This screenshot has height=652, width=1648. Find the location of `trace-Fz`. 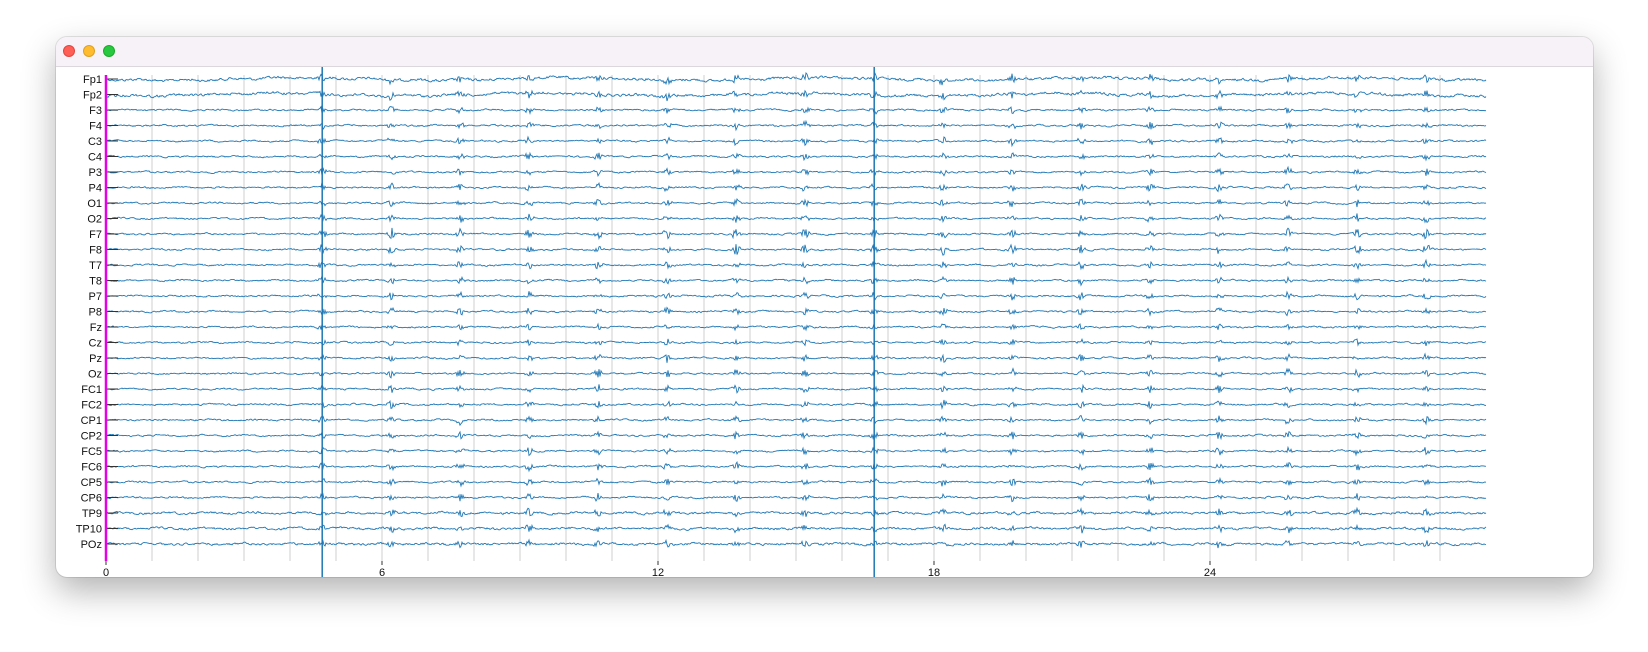

trace-Fz is located at coordinates (796, 327).